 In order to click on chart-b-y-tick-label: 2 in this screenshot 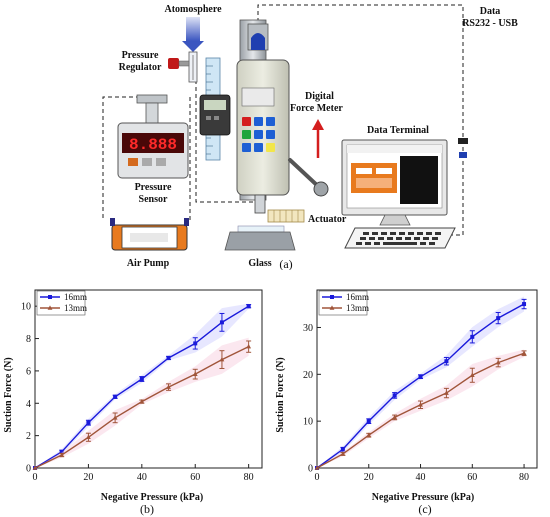, I will do `click(28, 436)`.